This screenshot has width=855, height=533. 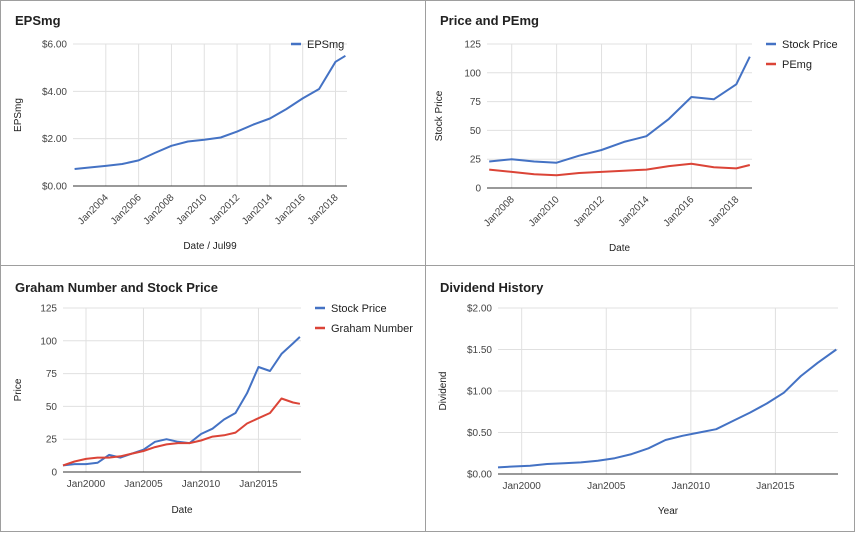 What do you see at coordinates (478, 189) in the screenshot?
I see `price-pe-y-tick-label: 0` at bounding box center [478, 189].